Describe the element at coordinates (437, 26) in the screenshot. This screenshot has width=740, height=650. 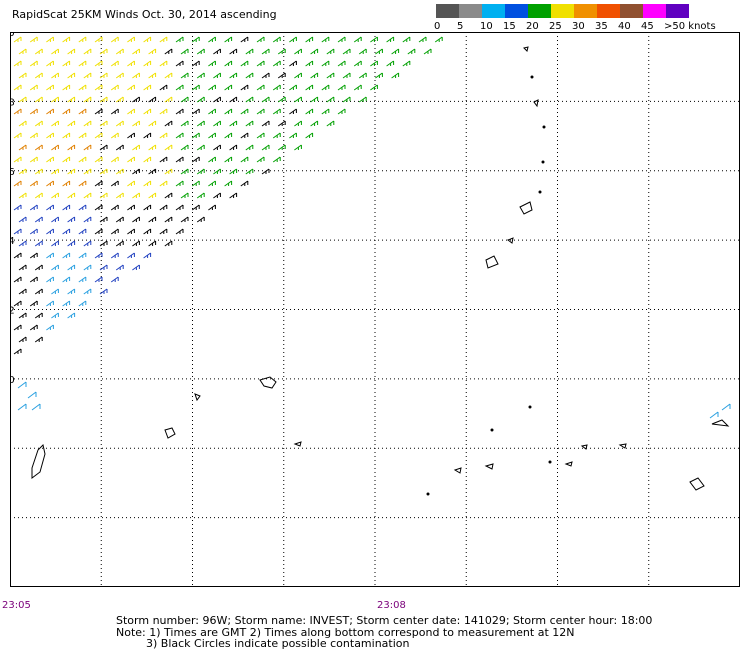
I see `legend-label: 0` at that location.